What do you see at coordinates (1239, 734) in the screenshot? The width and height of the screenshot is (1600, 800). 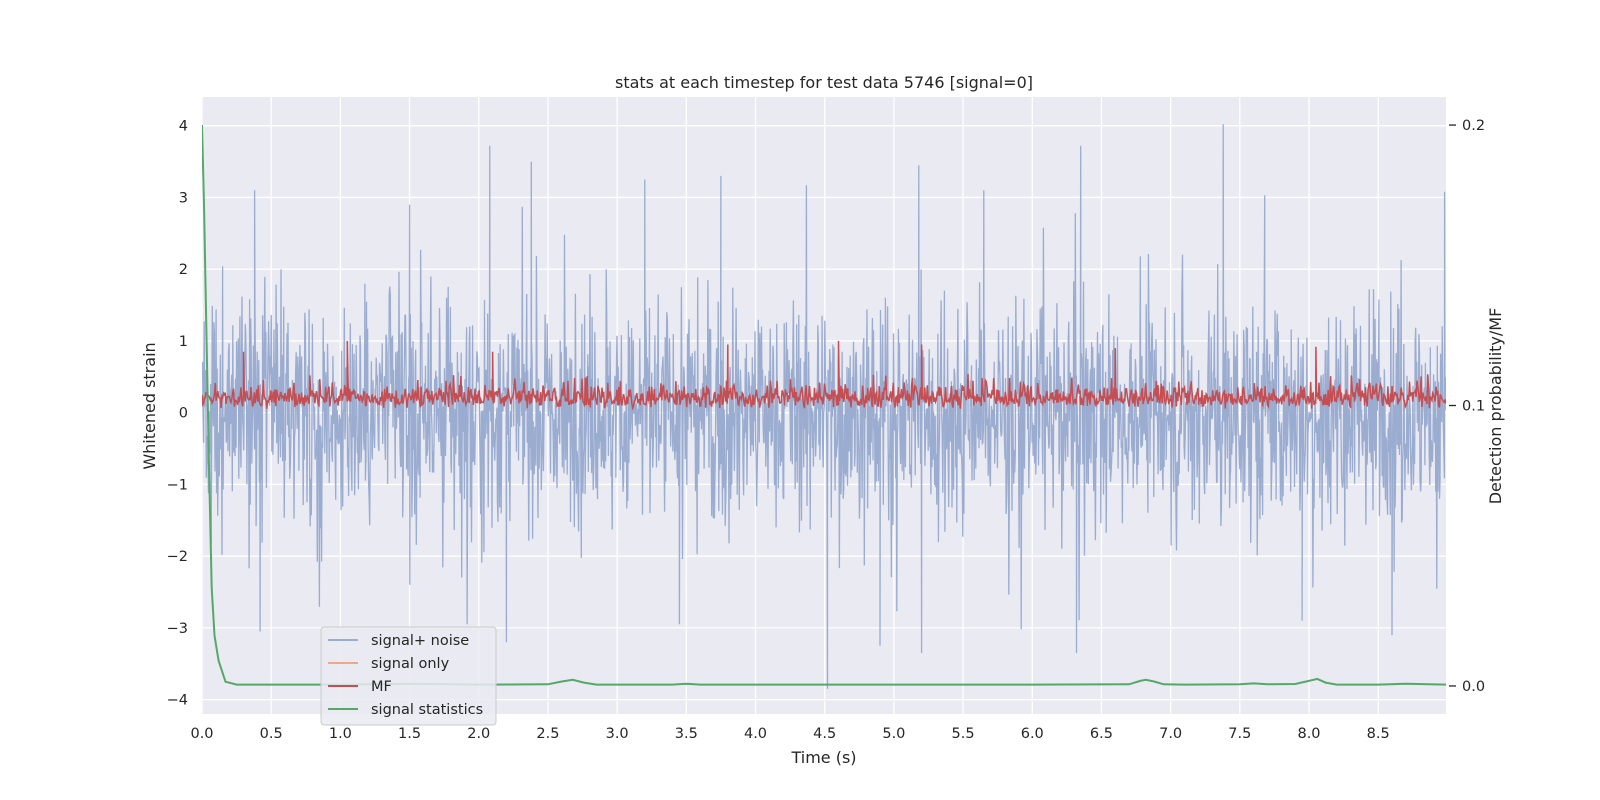 I see `x-tick-label: 7.5` at bounding box center [1239, 734].